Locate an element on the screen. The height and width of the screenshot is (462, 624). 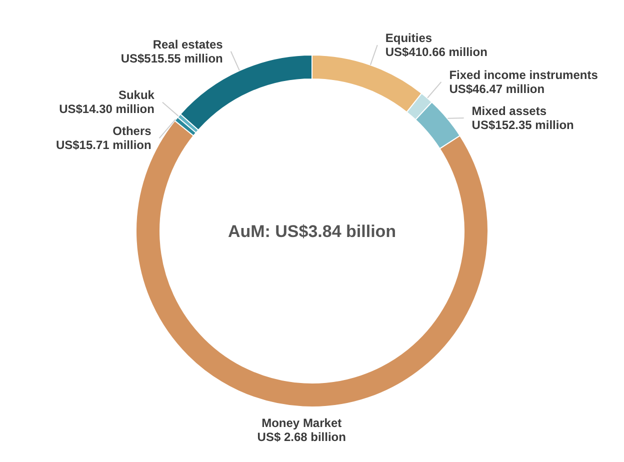
slice-label: Equities is located at coordinates (408, 38).